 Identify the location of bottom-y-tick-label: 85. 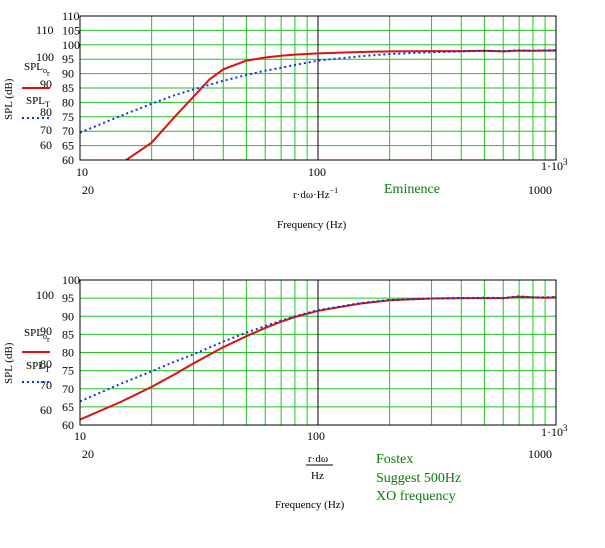
(68, 334).